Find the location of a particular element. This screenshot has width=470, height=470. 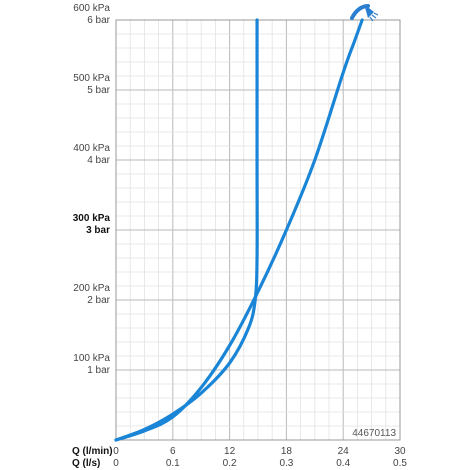

x2-axis-title: Q (l/s) is located at coordinates (86, 463).